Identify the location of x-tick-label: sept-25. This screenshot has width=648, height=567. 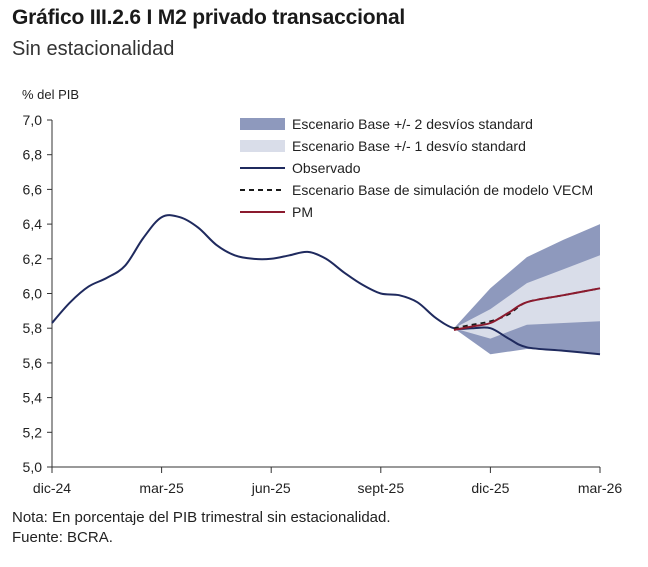
(380, 488).